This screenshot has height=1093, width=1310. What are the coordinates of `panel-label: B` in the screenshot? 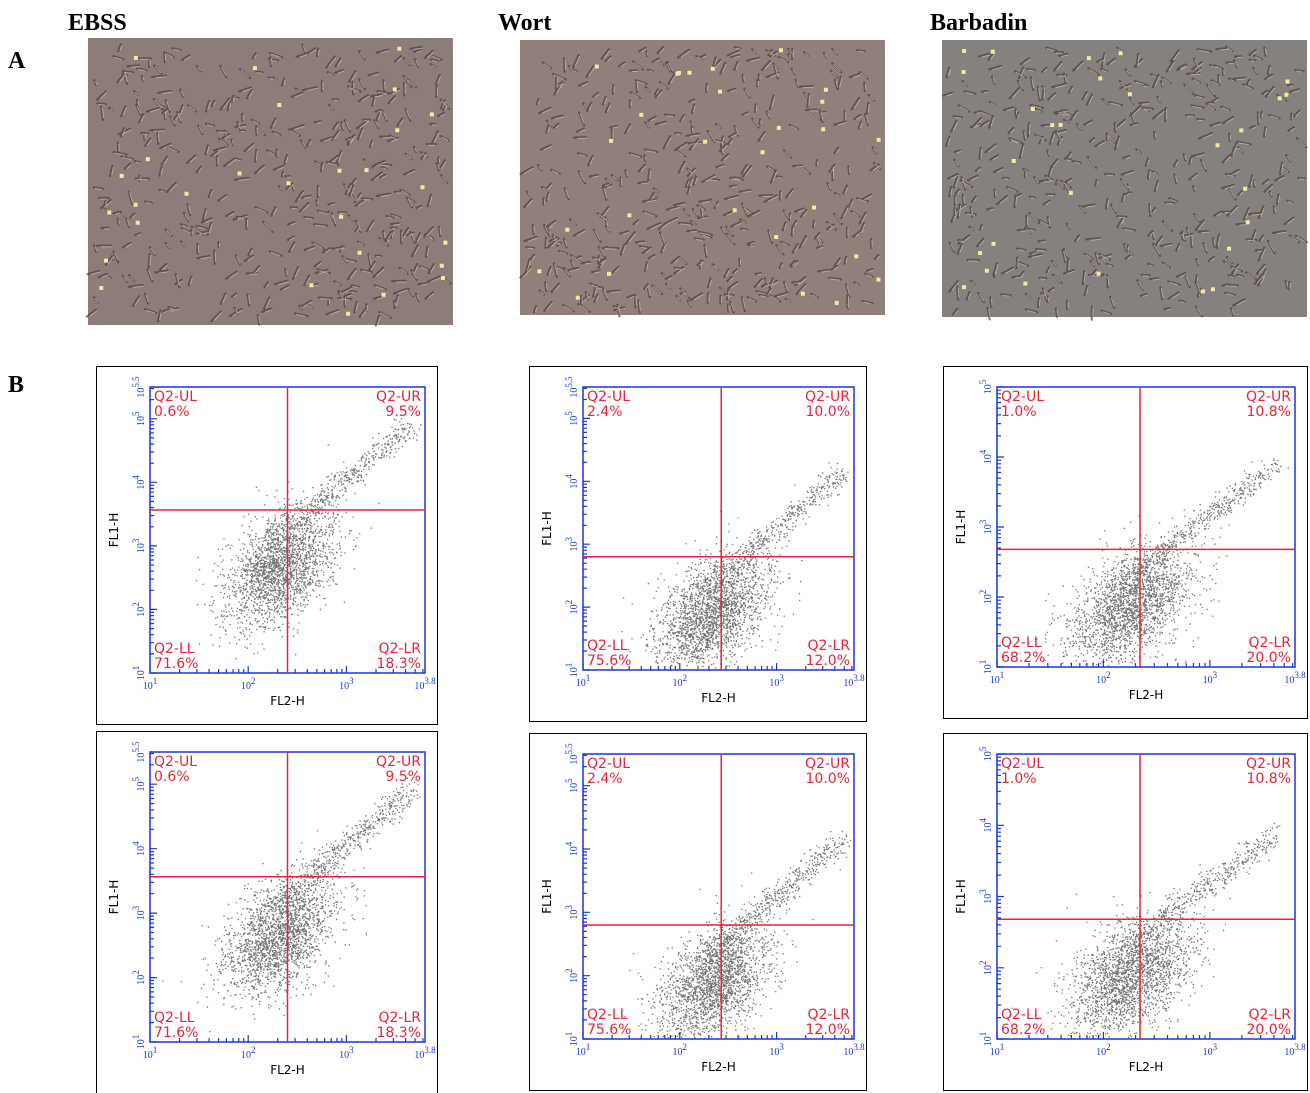 It's located at (16, 385).